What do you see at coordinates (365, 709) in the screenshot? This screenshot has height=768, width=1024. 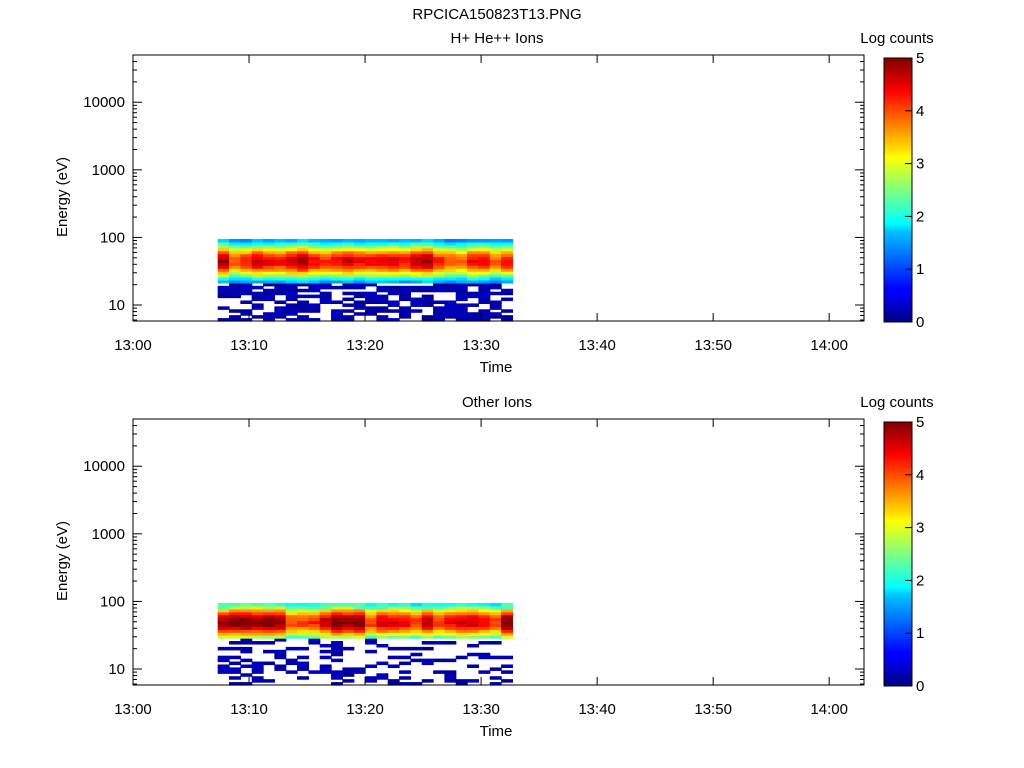 I see `x-tick-label: 13:20` at bounding box center [365, 709].